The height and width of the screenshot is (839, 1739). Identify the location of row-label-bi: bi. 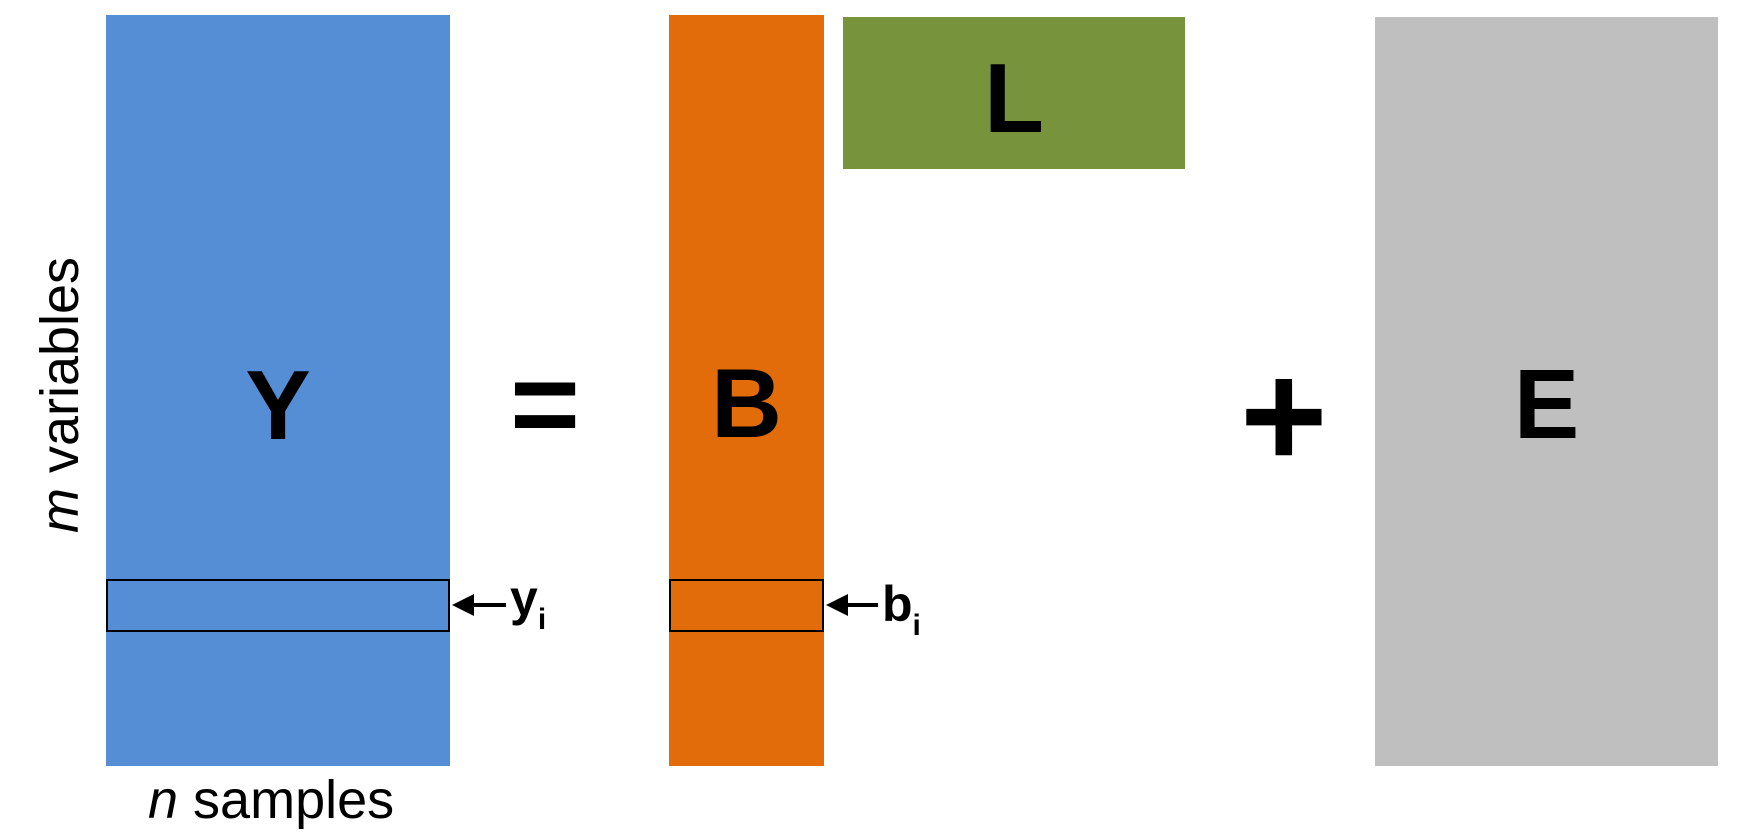
(901, 608).